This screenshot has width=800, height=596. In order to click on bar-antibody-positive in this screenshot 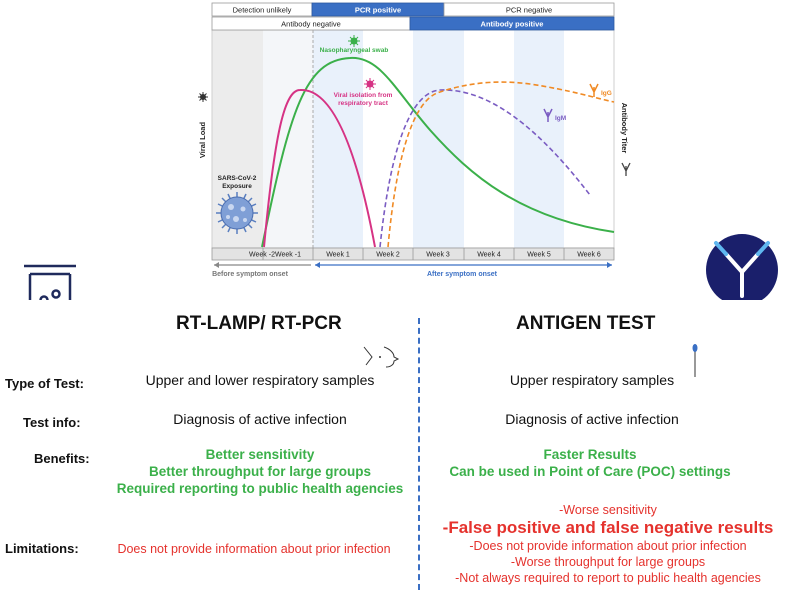, I will do `click(512, 23)`.